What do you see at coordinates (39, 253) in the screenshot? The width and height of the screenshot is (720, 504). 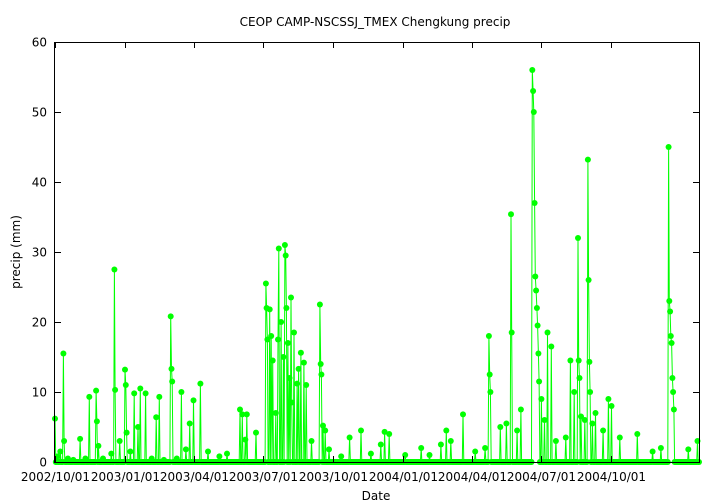 I see `y-tick-label: 30` at bounding box center [39, 253].